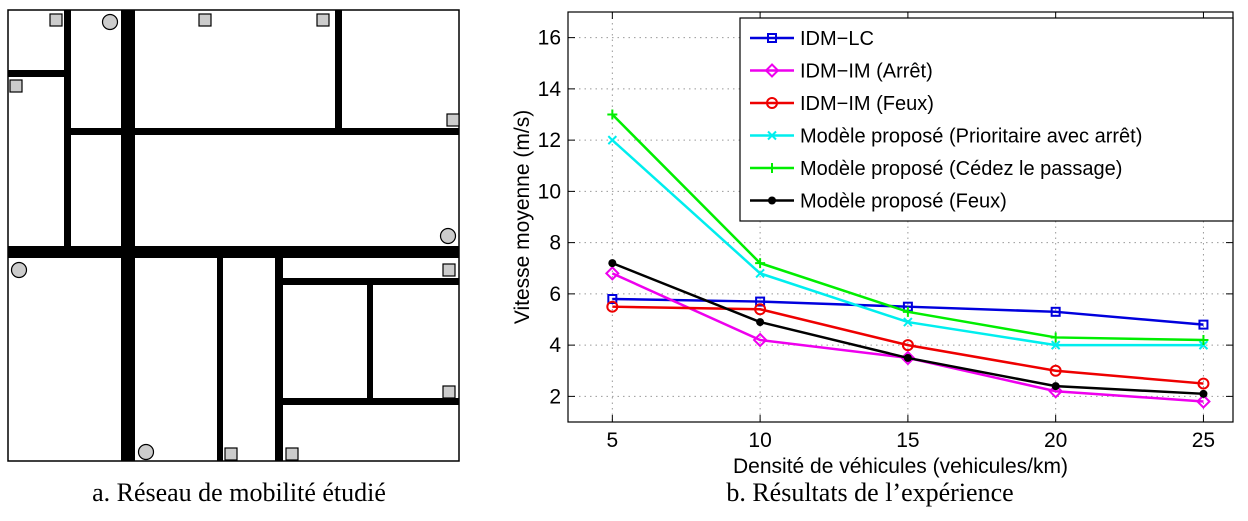 The height and width of the screenshot is (521, 1248). I want to click on y-tick-label: 8, so click(555, 243).